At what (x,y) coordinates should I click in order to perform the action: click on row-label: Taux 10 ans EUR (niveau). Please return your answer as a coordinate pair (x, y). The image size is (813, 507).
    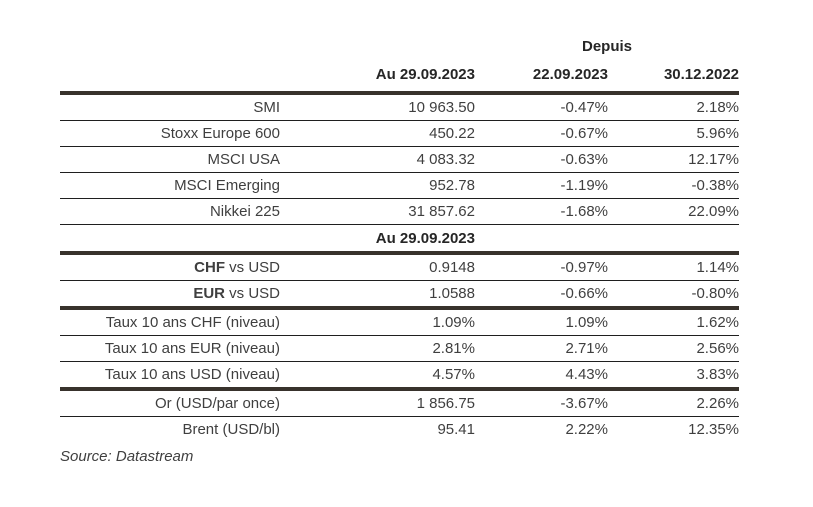
    Looking at the image, I should click on (170, 348).